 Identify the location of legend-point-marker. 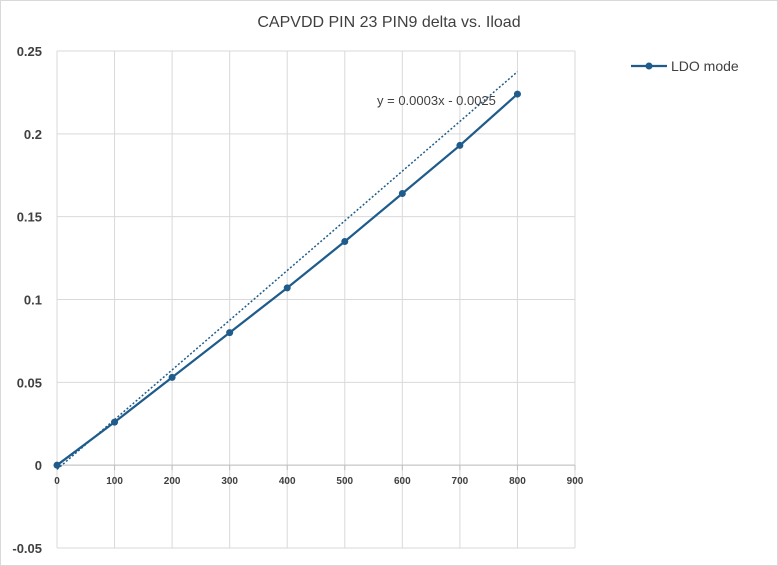
(649, 66).